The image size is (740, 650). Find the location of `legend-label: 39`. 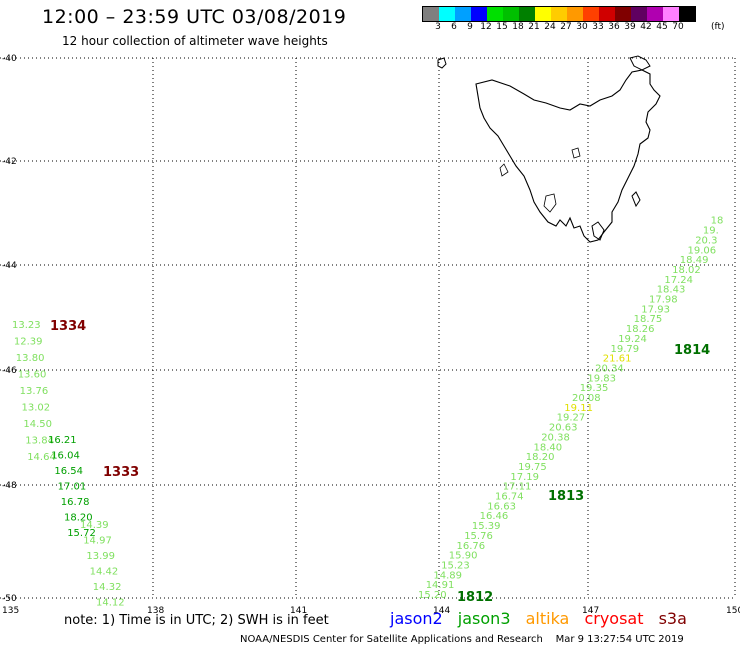

legend-label: 39 is located at coordinates (630, 27).